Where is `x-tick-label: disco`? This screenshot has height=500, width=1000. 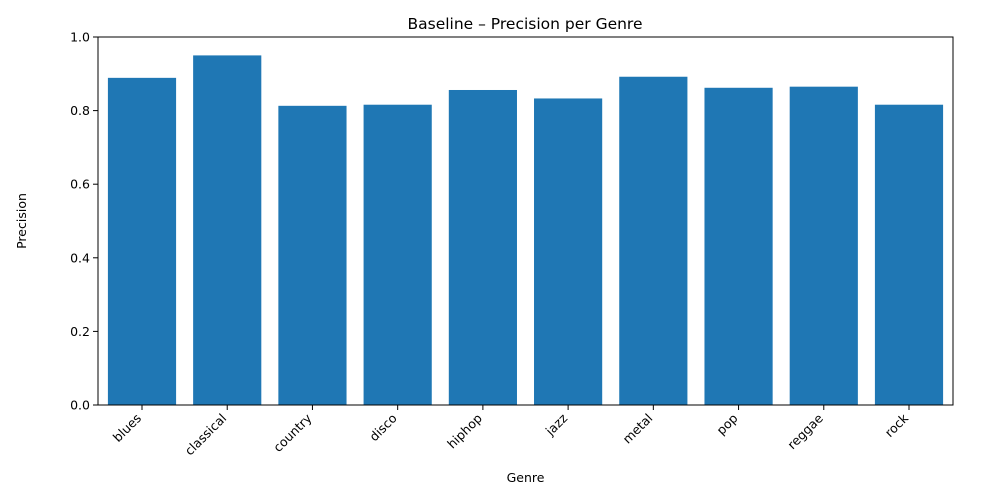
x-tick-label: disco is located at coordinates (383, 428).